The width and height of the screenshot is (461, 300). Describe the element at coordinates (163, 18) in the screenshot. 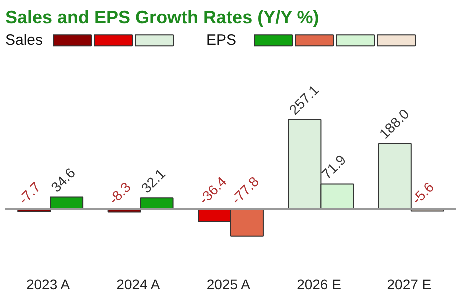

I see `chart-title: Sales and EPS Growth Rates (Y/Y %)` at that location.